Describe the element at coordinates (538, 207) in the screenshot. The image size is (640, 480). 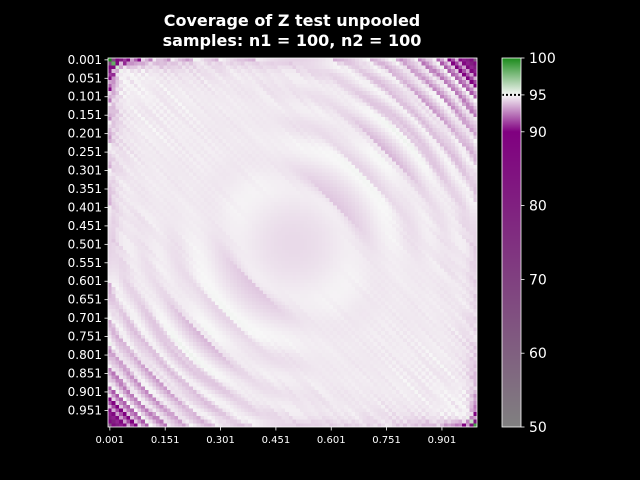
I see `colorbar-tick-label: 80` at that location.